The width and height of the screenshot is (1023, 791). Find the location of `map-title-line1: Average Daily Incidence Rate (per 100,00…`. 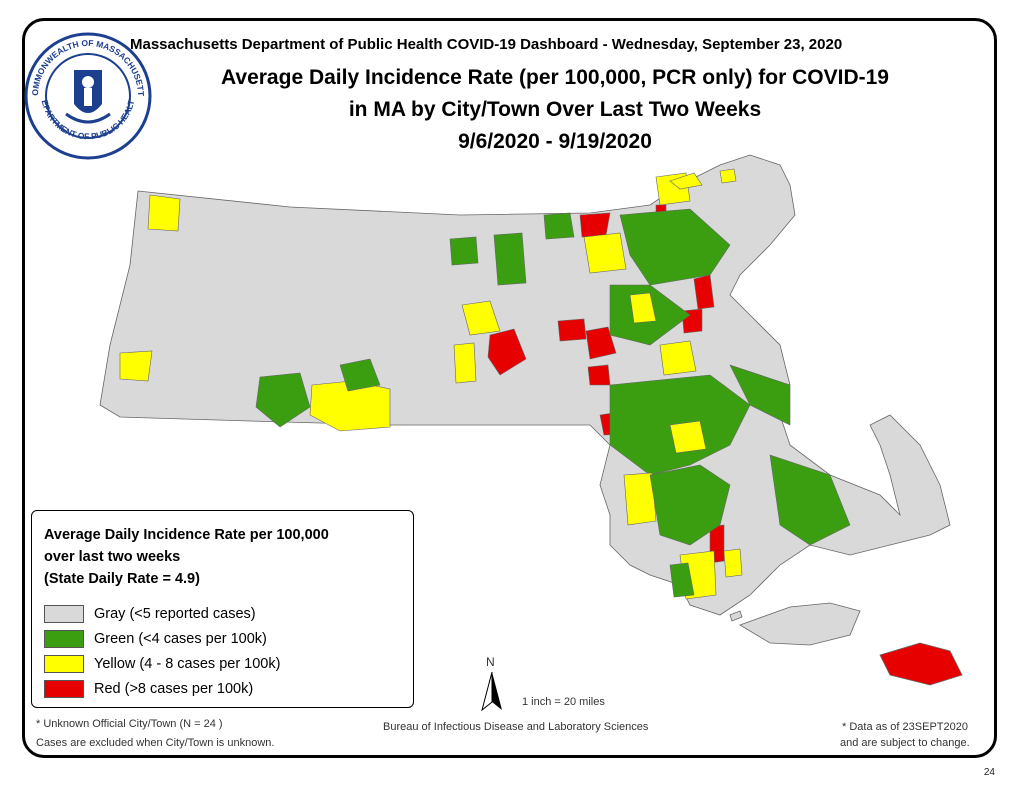

map-title-line1: Average Daily Incidence Rate (per 100,00… is located at coordinates (555, 77).